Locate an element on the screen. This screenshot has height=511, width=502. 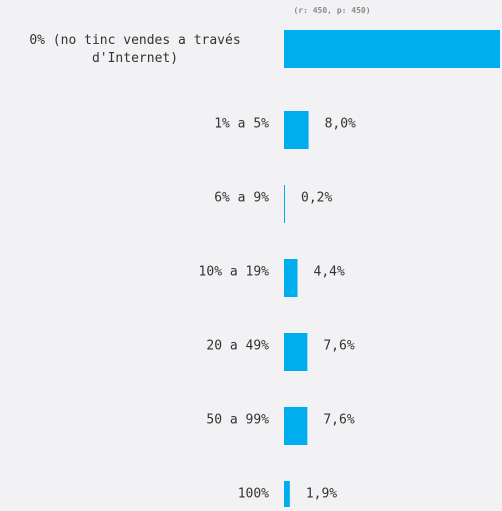
sample-size-note: (r: 450, p: 450) is located at coordinates (332, 10).